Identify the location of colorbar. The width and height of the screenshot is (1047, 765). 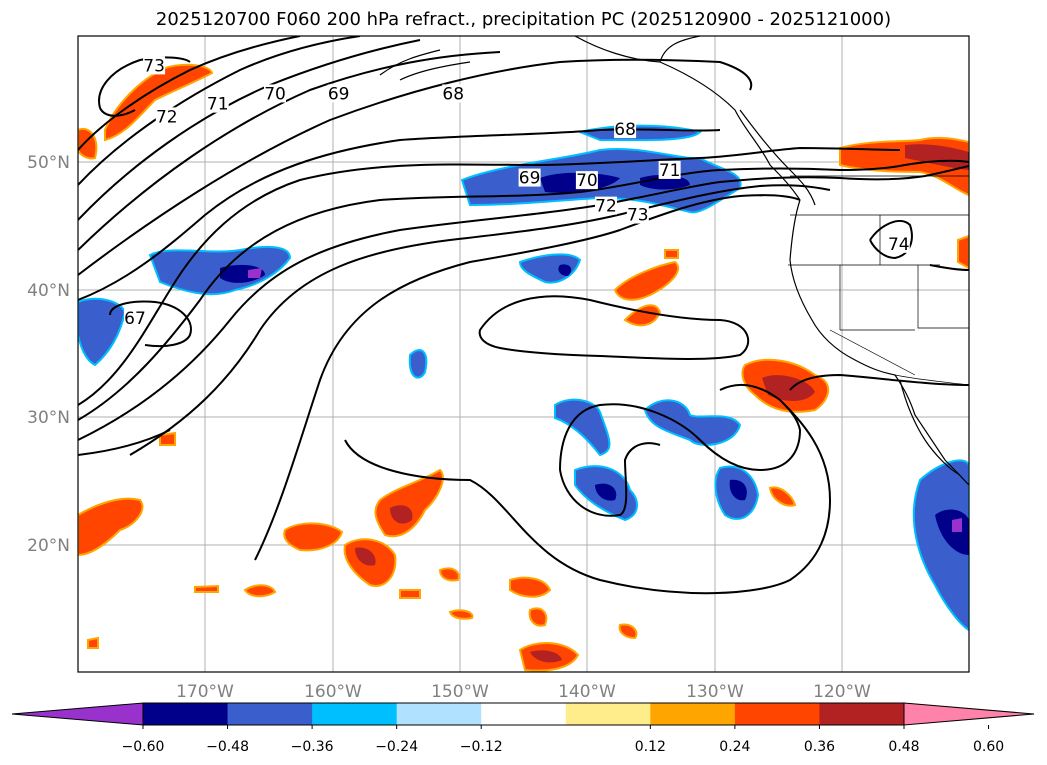
(523, 714).